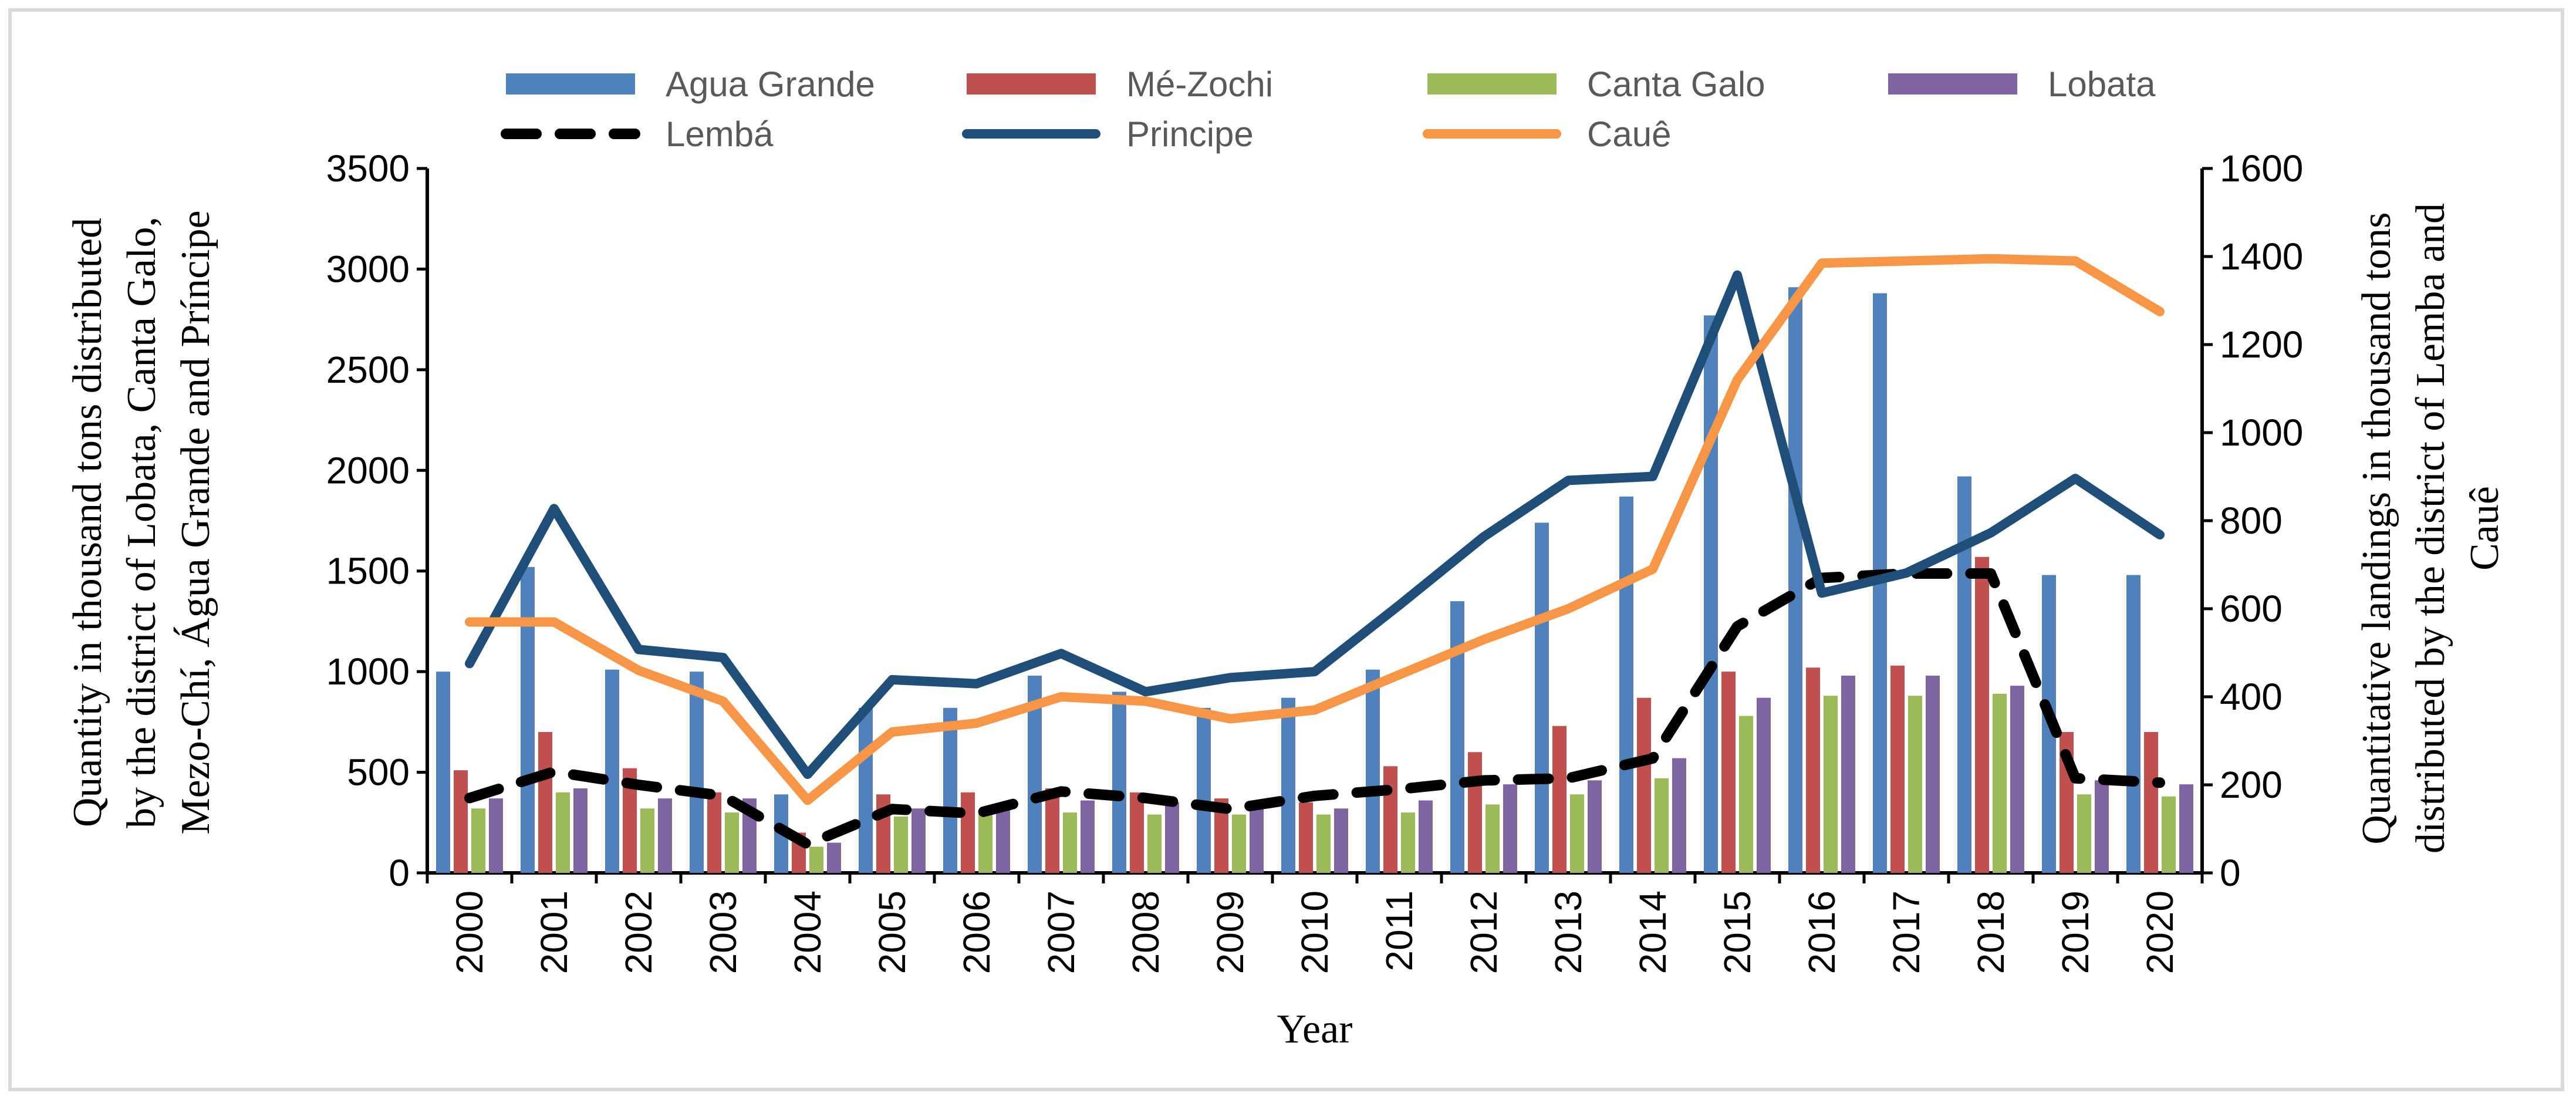  Describe the element at coordinates (368, 571) in the screenshot. I see `y-left-tick-label-1500: 1500` at that location.